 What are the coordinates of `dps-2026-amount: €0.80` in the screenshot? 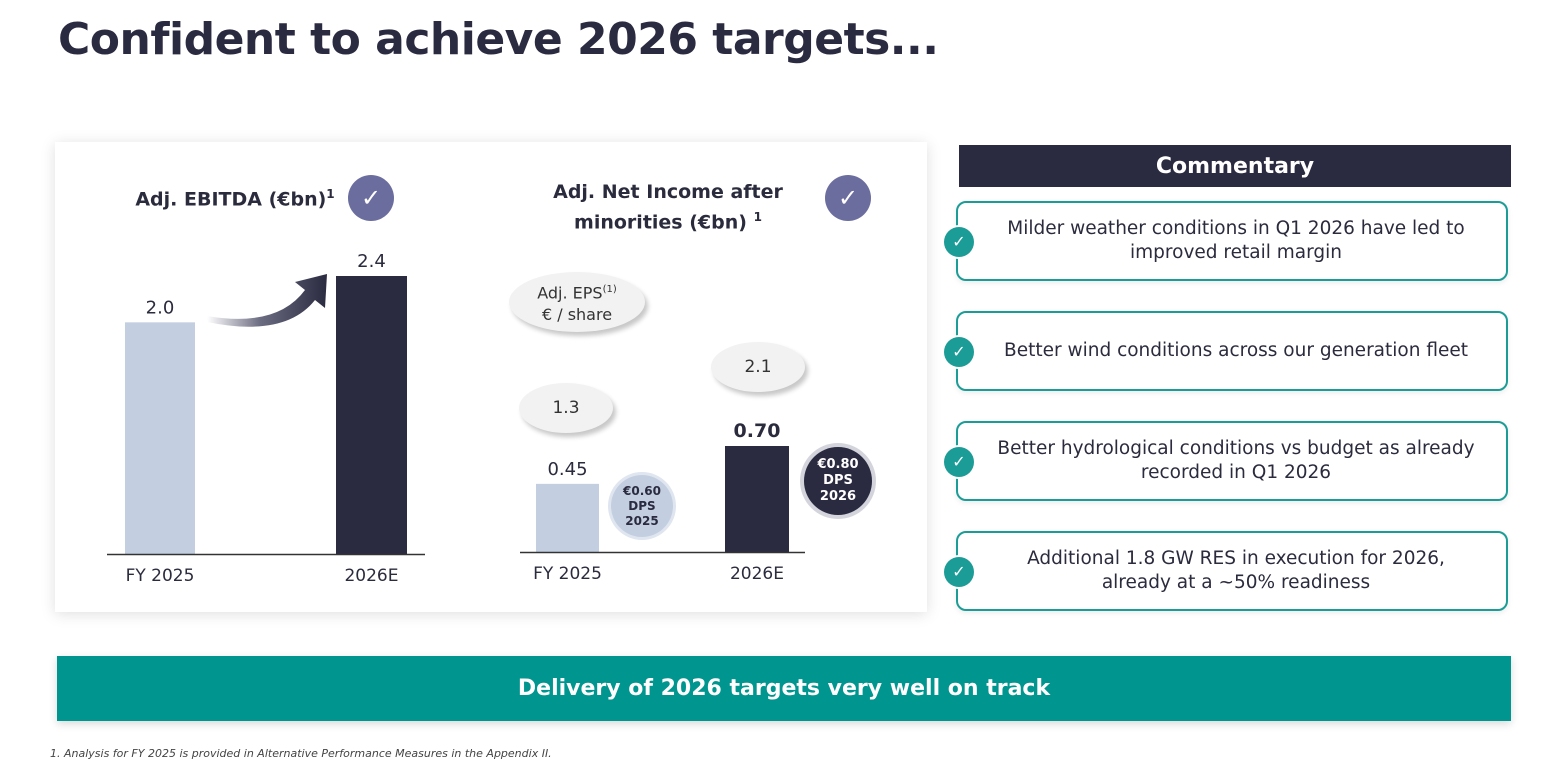 It's located at (838, 464).